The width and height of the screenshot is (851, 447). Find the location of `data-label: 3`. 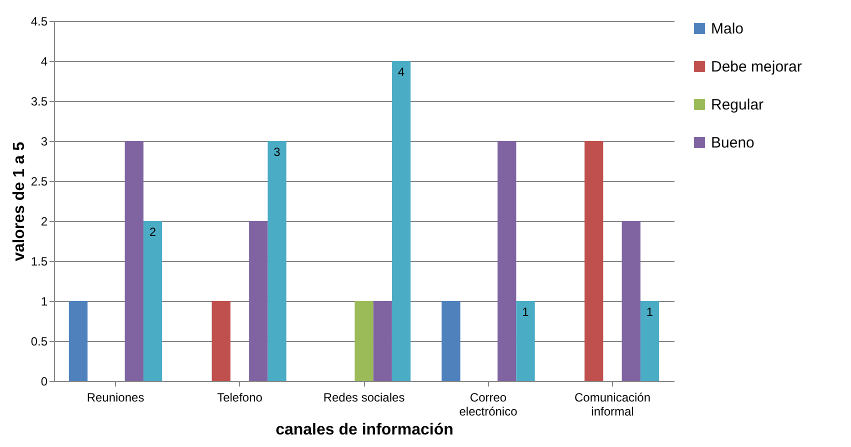

data-label: 3 is located at coordinates (277, 152).